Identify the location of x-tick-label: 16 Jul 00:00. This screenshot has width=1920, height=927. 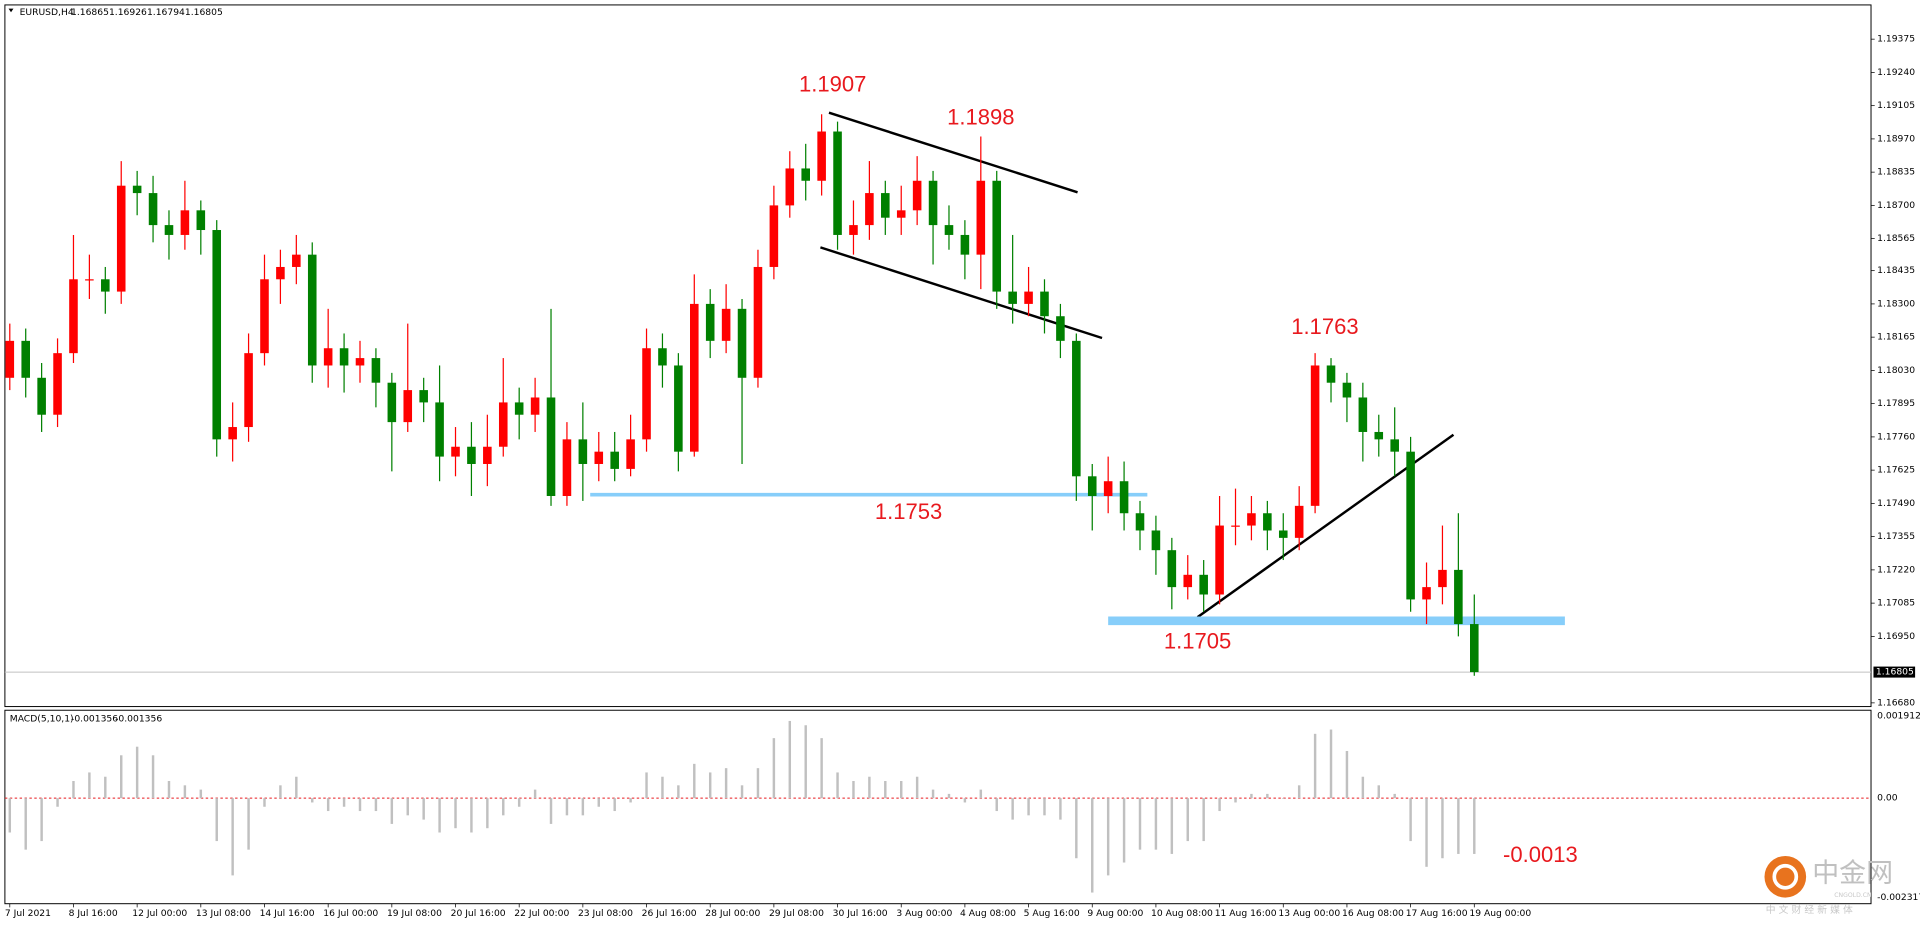
(350, 913).